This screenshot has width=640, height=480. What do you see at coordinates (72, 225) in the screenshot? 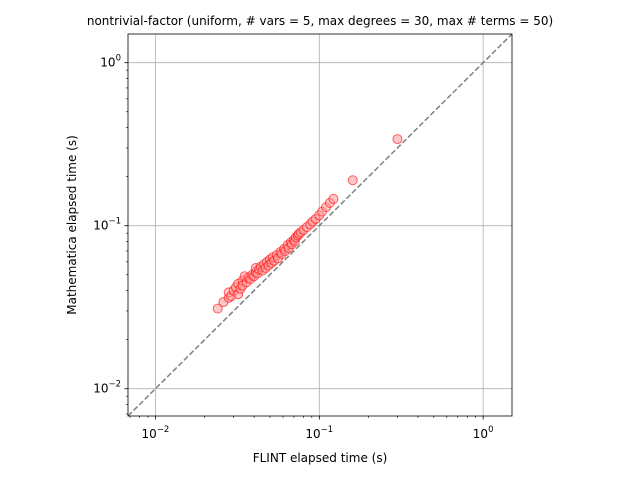
I see `y-axis-label: Mathematica elapsed time (s)` at bounding box center [72, 225].